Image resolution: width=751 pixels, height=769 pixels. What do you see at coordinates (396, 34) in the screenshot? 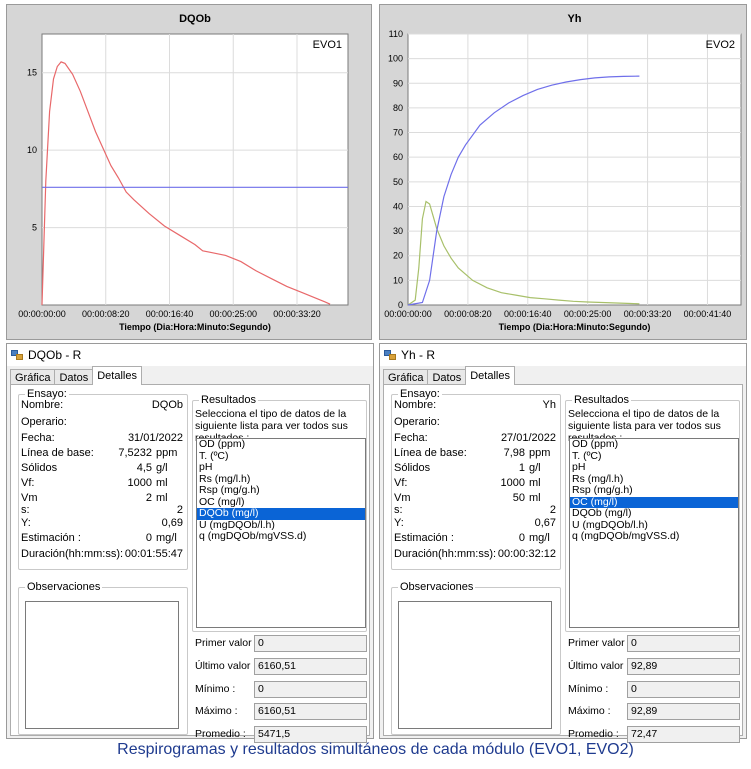
I see `y-tick-label: 110` at bounding box center [396, 34].